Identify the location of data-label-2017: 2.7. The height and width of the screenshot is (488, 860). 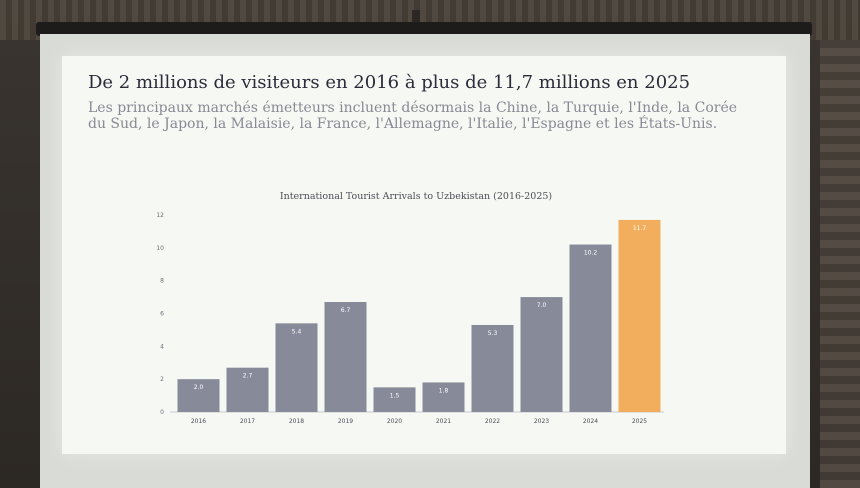
(248, 376).